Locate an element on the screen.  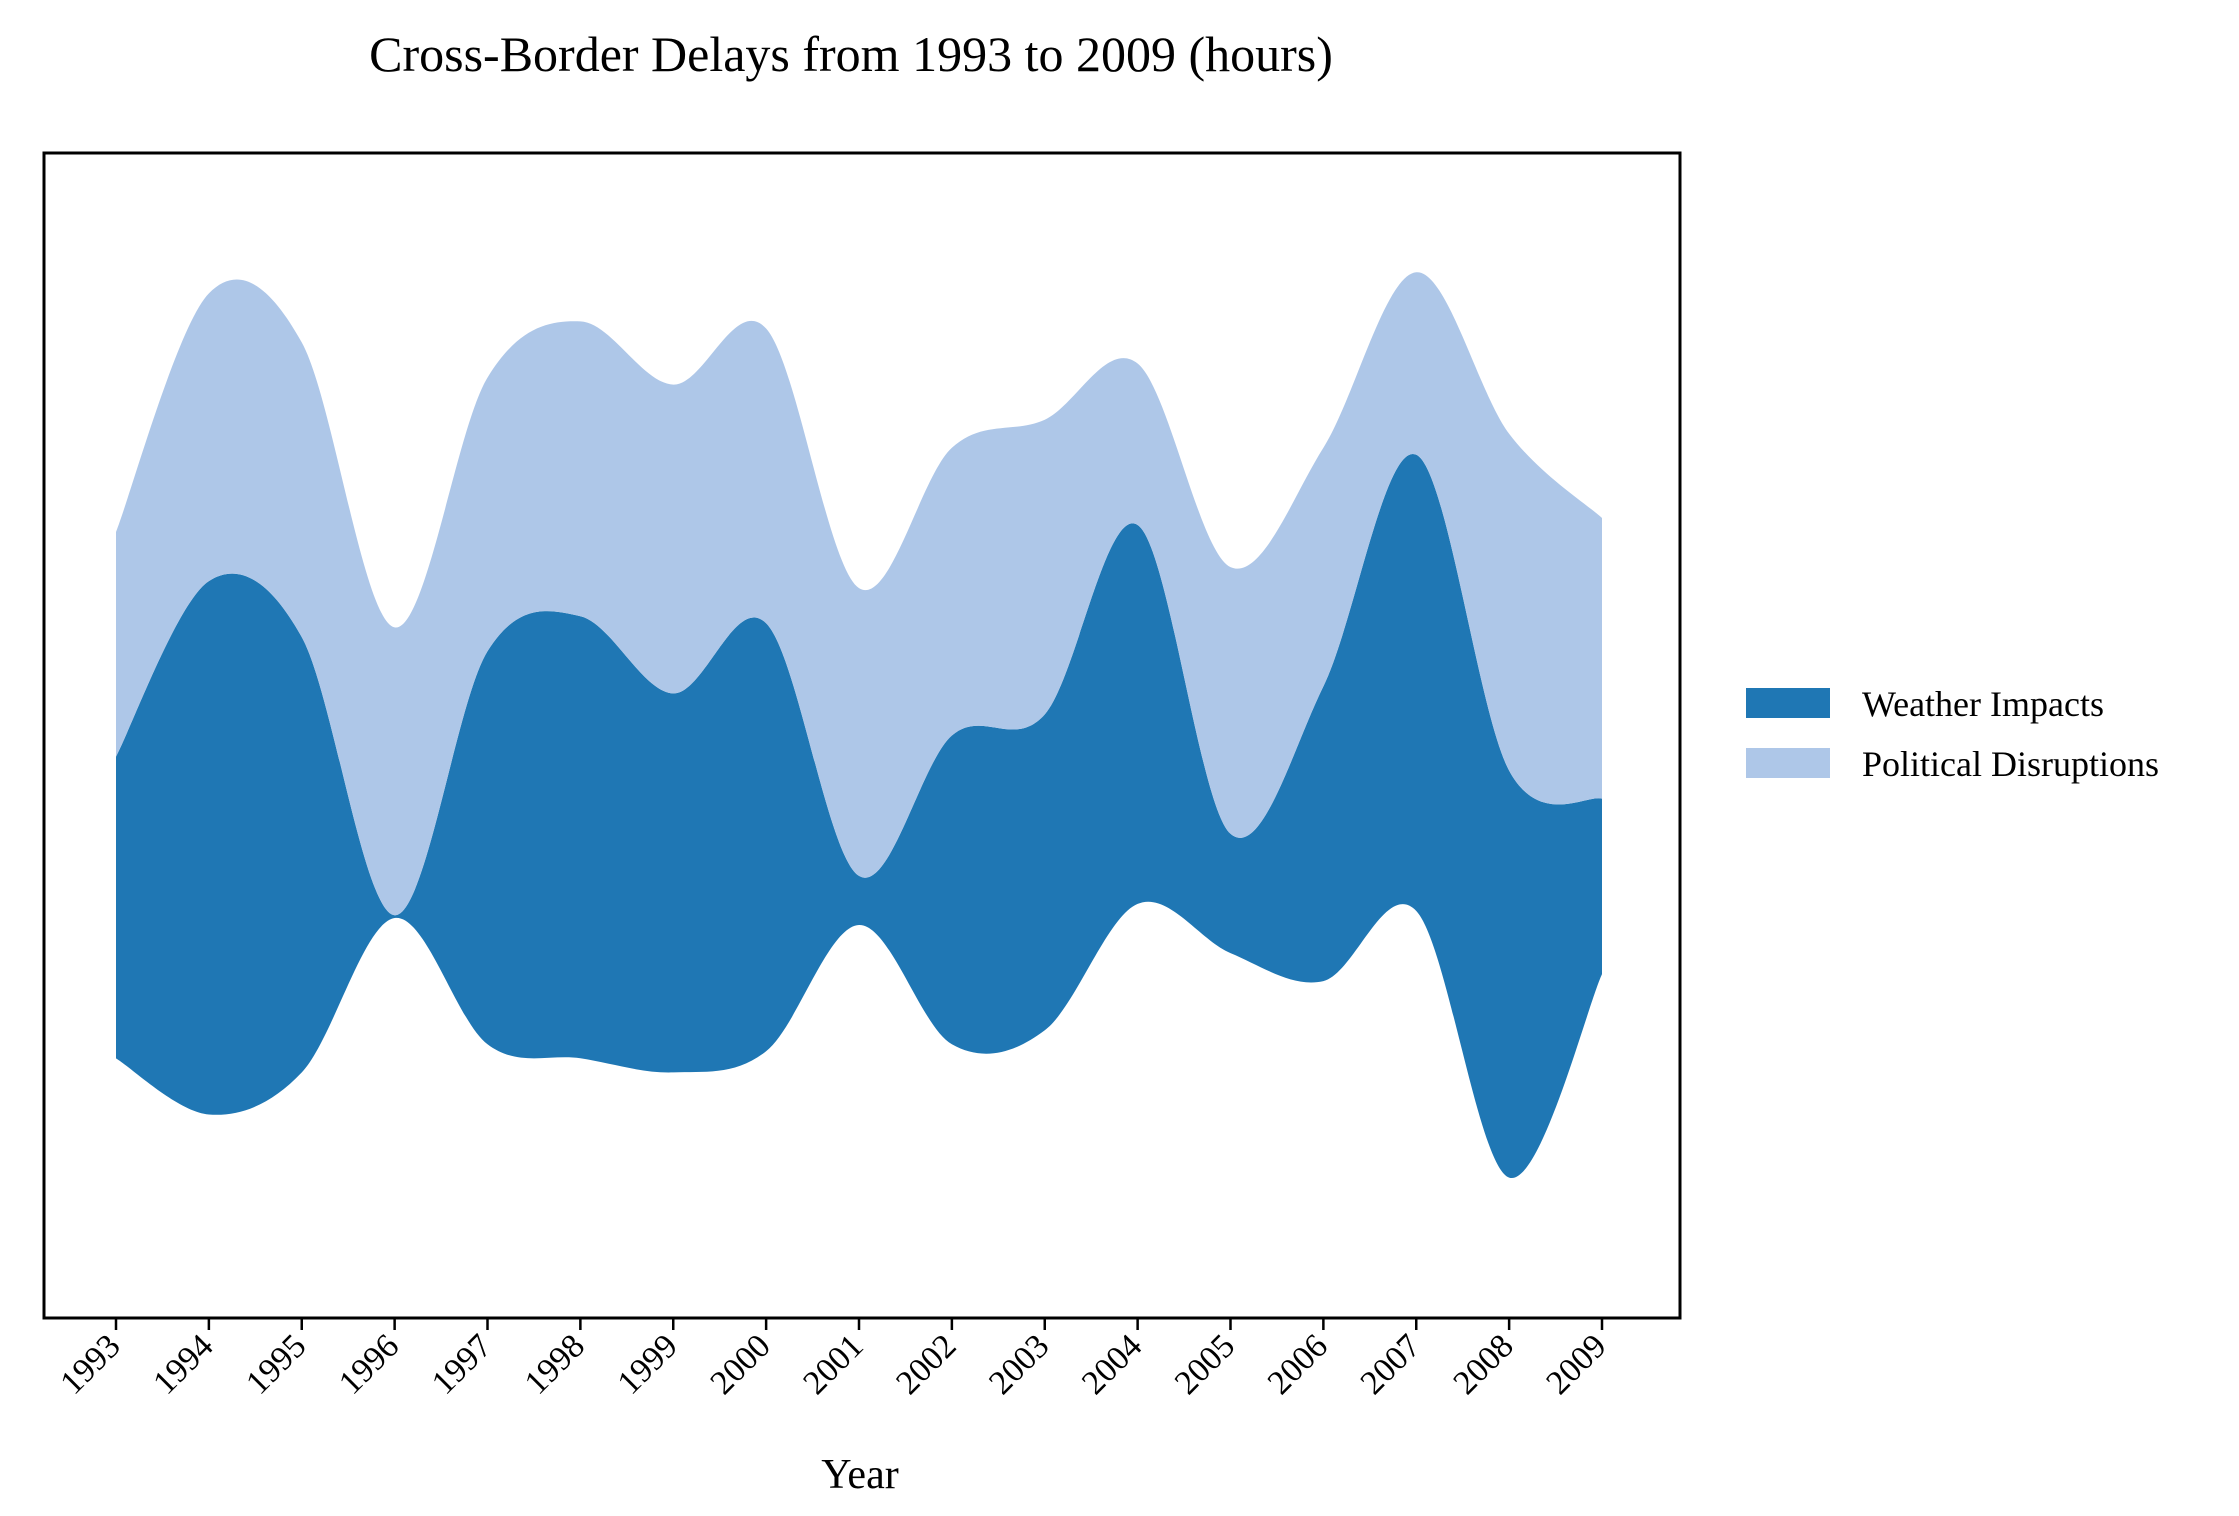
x-tick-label: 1995 is located at coordinates (276, 1364).